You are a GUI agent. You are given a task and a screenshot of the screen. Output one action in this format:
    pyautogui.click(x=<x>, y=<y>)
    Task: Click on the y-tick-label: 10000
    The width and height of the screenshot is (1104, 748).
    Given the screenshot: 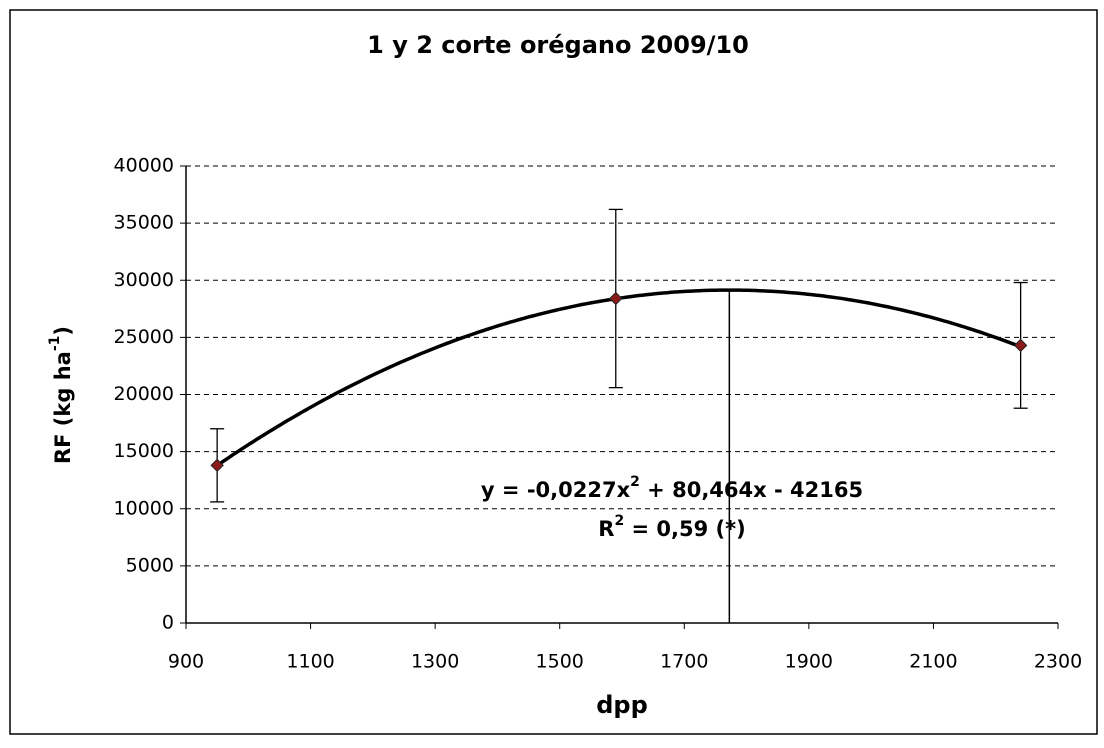 What is the action you would take?
    pyautogui.click(x=144, y=508)
    